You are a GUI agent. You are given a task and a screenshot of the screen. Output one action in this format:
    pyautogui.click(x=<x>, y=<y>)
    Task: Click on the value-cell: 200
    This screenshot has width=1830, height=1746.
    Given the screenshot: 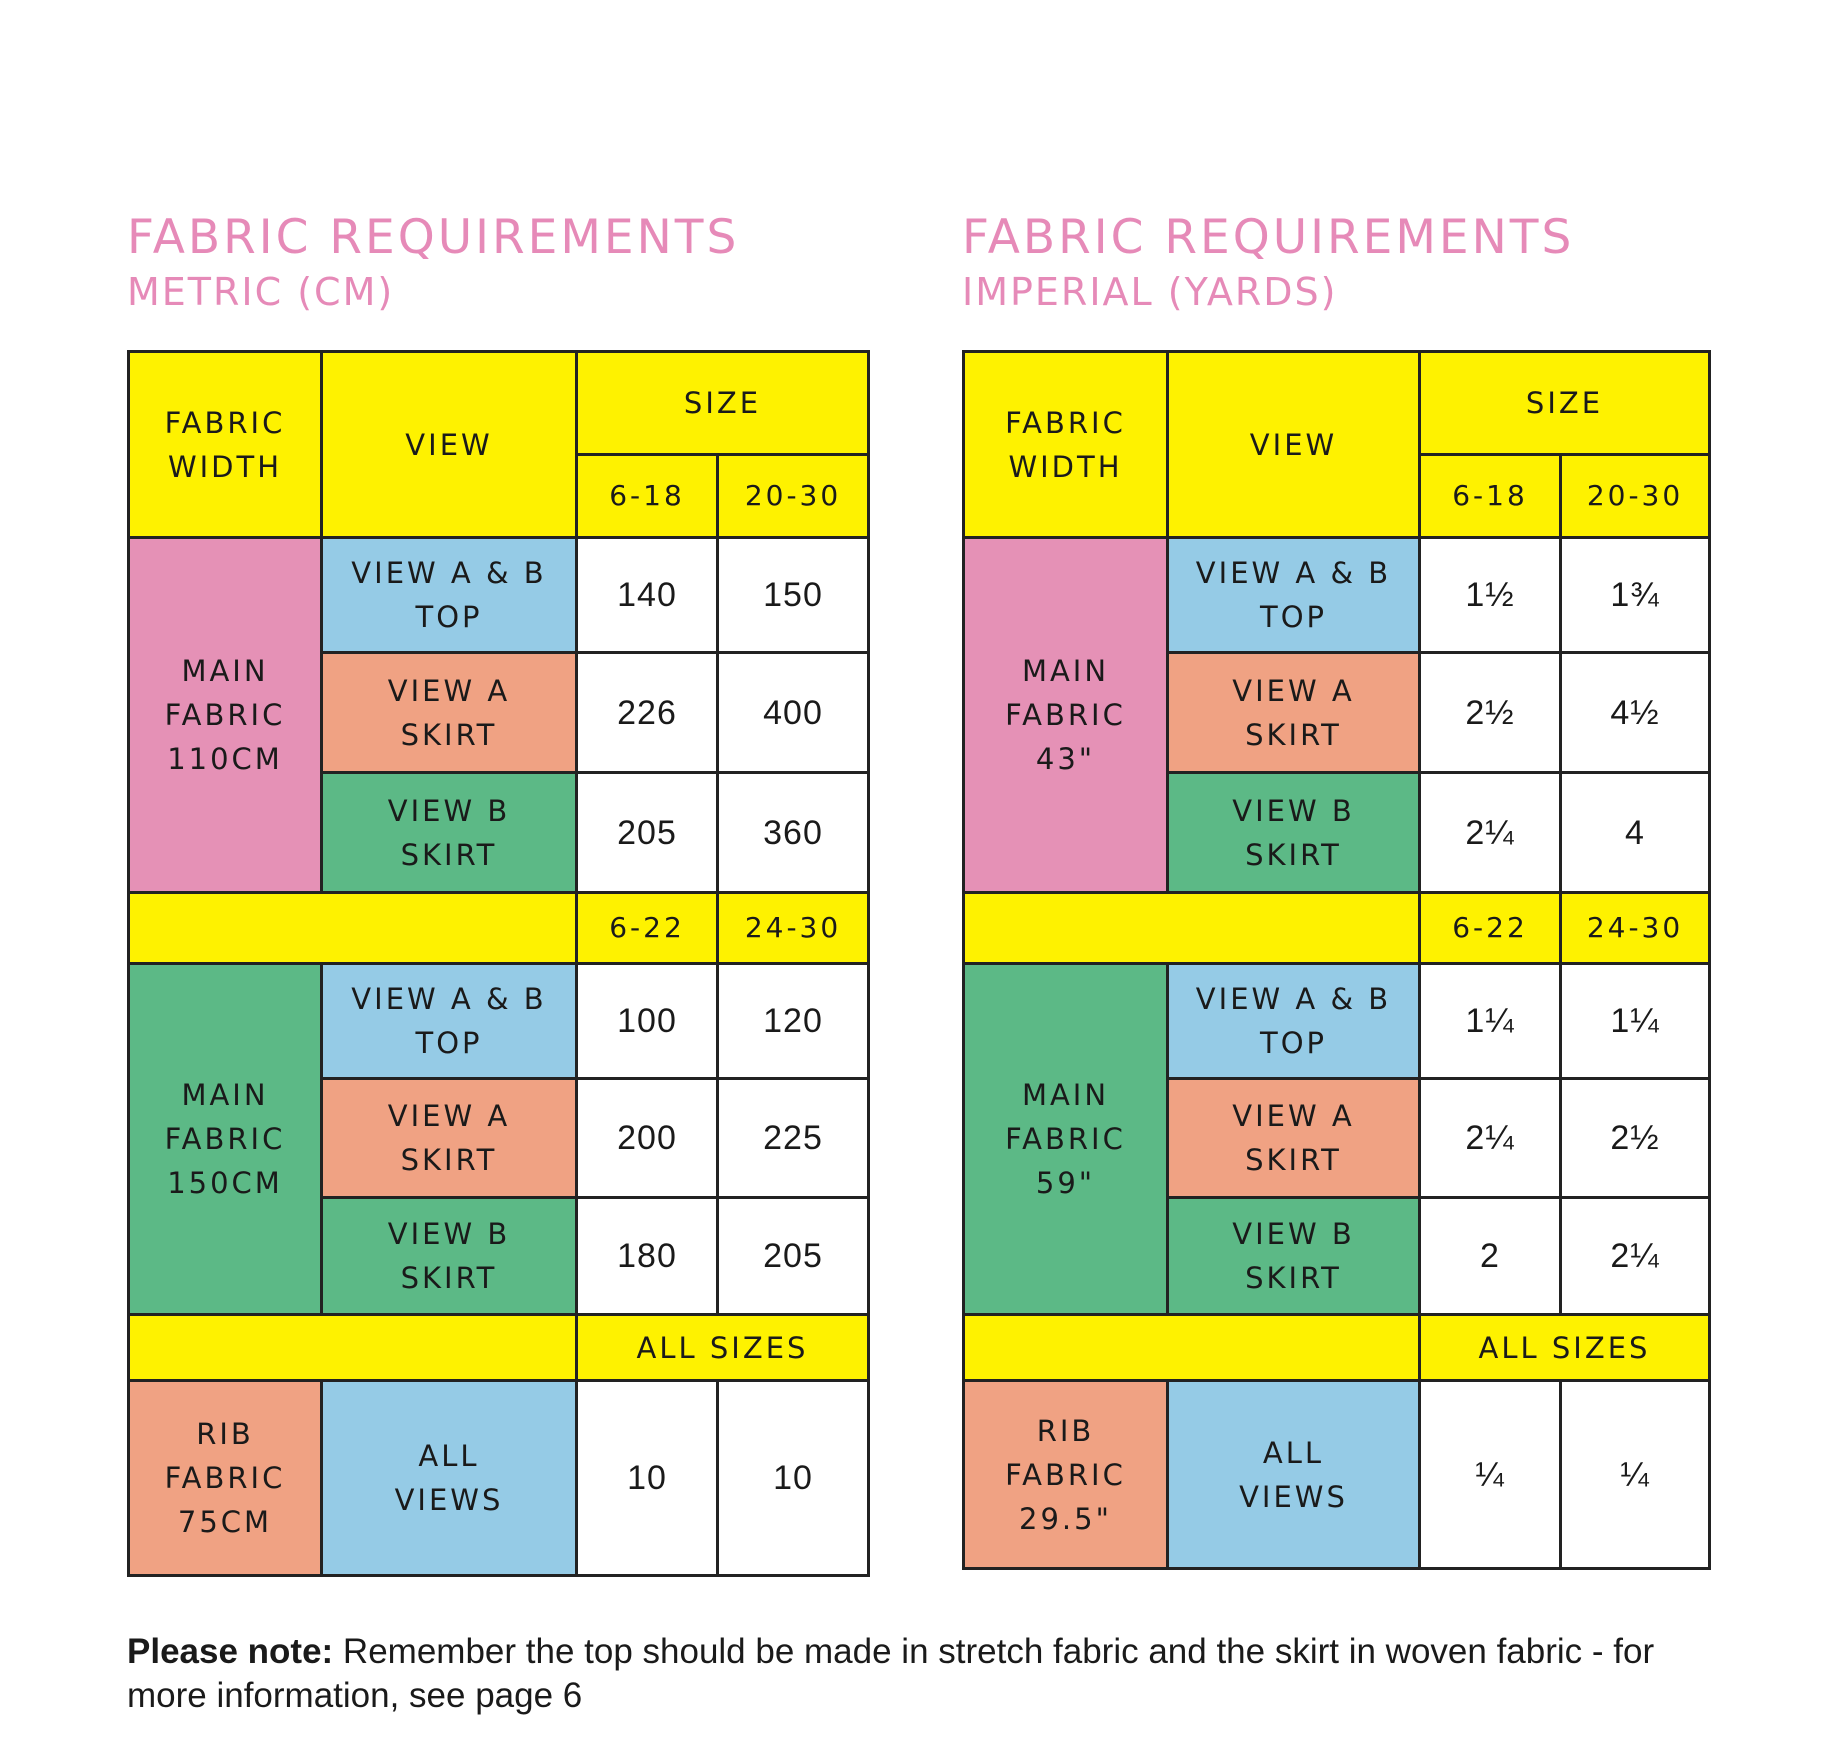 What is the action you would take?
    pyautogui.click(x=647, y=1138)
    